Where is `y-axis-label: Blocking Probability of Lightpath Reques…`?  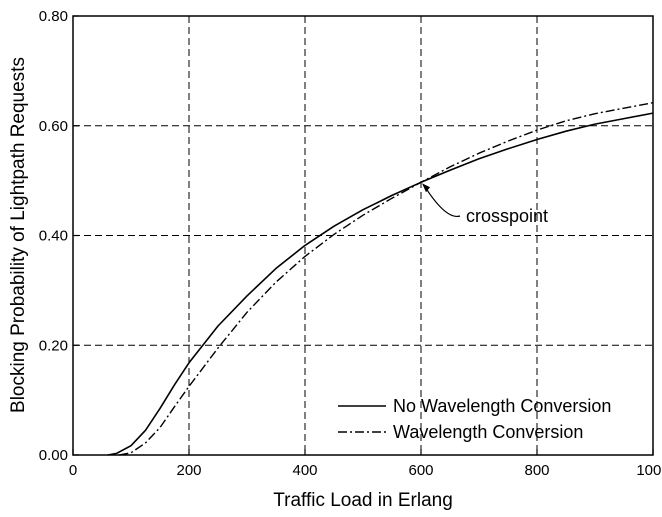 y-axis-label: Blocking Probability of Lightpath Reques… is located at coordinates (18, 235).